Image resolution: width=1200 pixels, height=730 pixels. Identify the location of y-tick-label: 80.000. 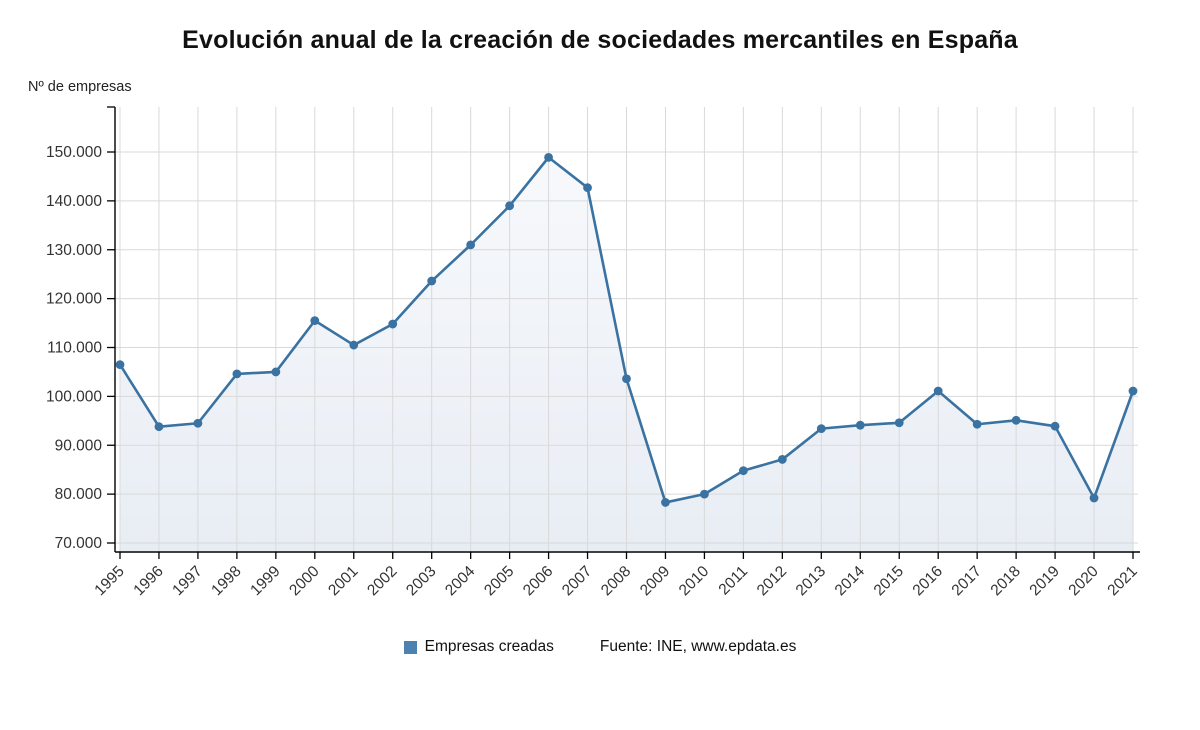
(79, 494).